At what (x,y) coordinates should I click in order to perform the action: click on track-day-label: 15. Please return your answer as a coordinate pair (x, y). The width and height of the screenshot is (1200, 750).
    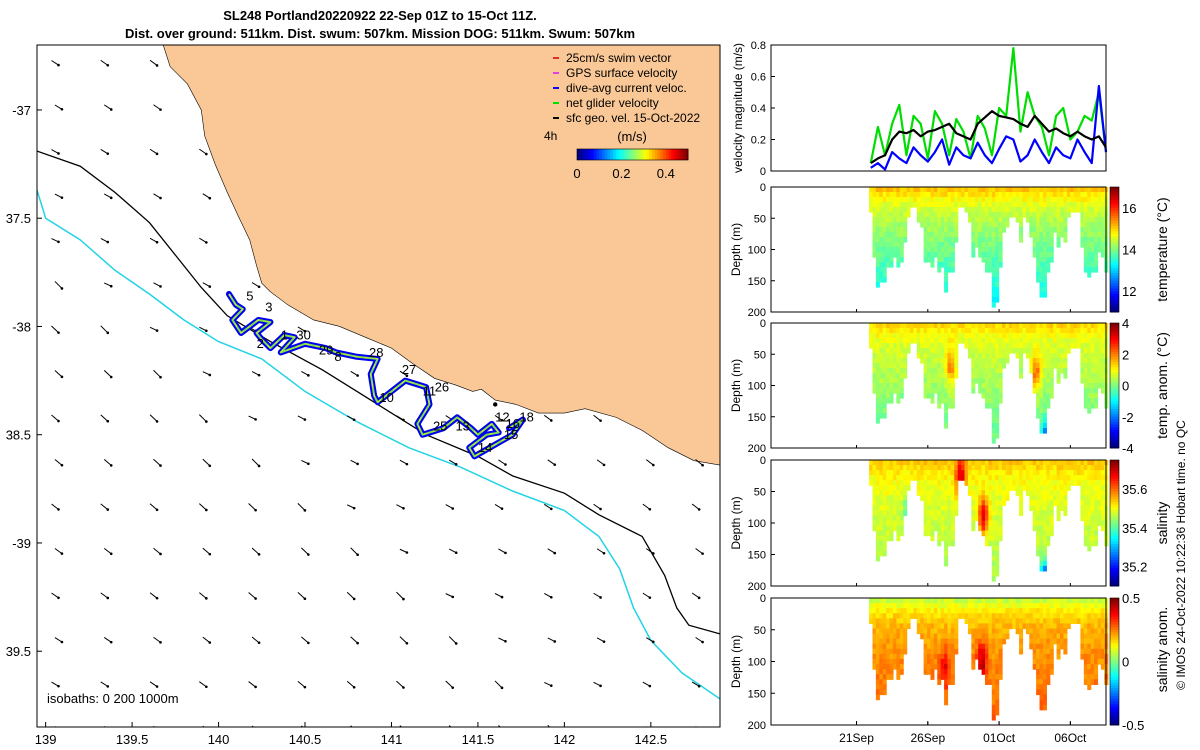
    Looking at the image, I should click on (511, 434).